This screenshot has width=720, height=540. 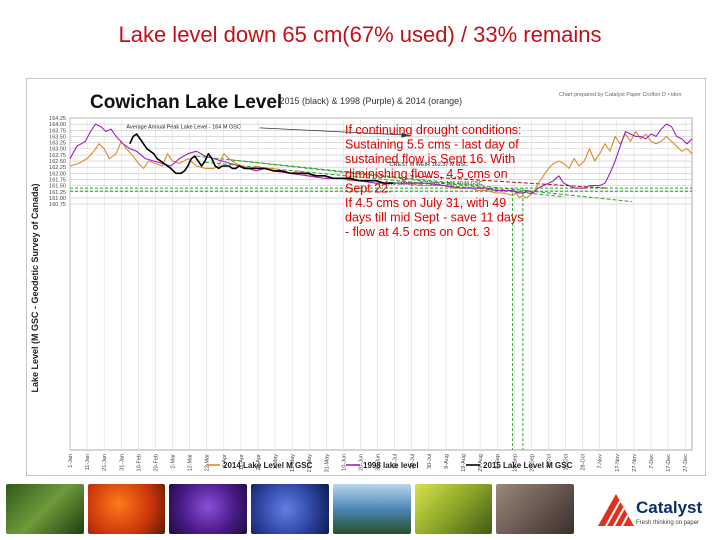 What do you see at coordinates (616, 510) in the screenshot?
I see `catalyst-logo-icon` at bounding box center [616, 510].